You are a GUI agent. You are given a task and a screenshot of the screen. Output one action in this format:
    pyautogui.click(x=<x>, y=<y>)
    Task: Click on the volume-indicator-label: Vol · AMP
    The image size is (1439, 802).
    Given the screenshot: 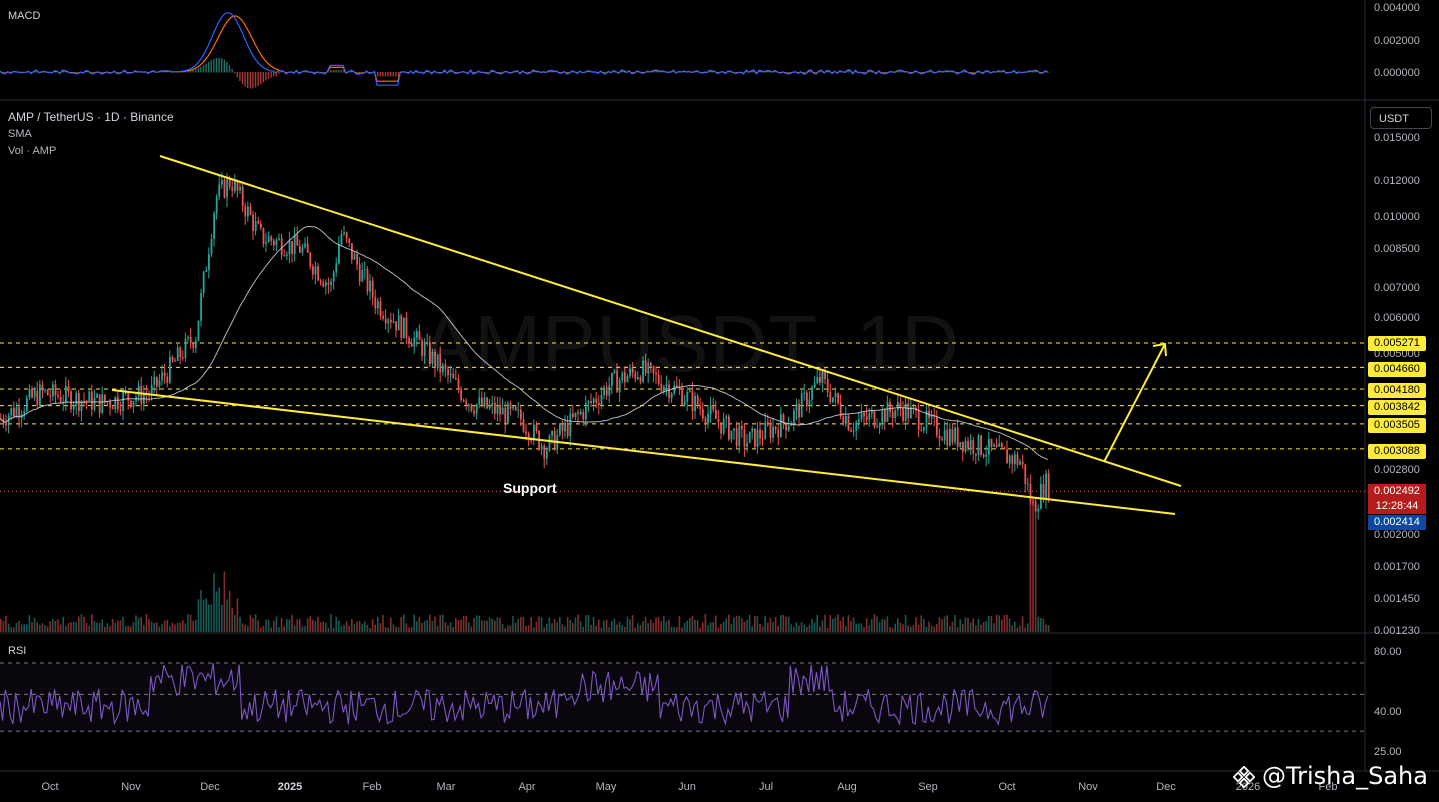 What is the action you would take?
    pyautogui.click(x=32, y=151)
    